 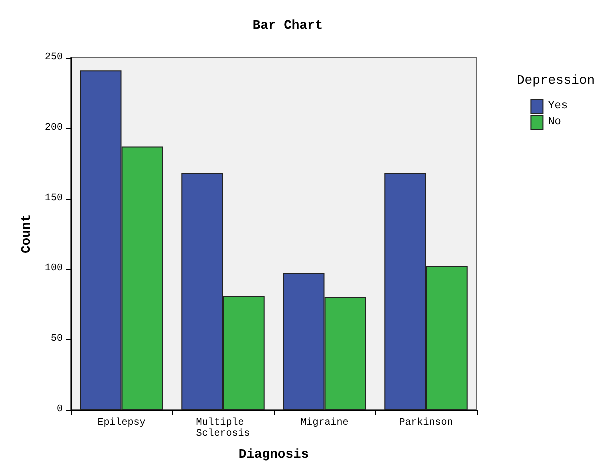 What do you see at coordinates (426, 423) in the screenshot?
I see `x-tick-label: Parkinson` at bounding box center [426, 423].